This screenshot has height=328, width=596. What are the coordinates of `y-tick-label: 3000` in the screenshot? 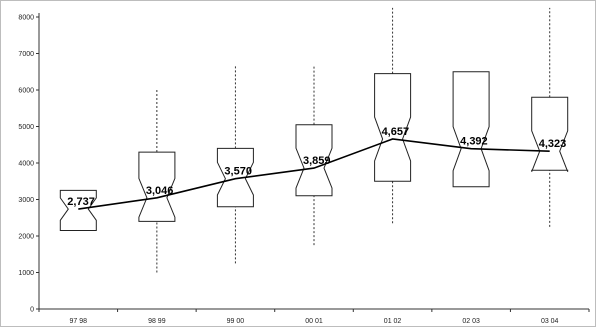 It's located at (26, 200).